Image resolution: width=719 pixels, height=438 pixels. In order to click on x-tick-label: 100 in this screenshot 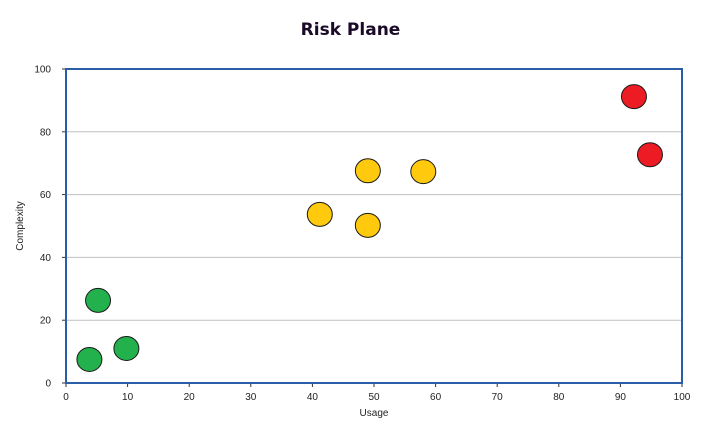, I will do `click(682, 397)`.